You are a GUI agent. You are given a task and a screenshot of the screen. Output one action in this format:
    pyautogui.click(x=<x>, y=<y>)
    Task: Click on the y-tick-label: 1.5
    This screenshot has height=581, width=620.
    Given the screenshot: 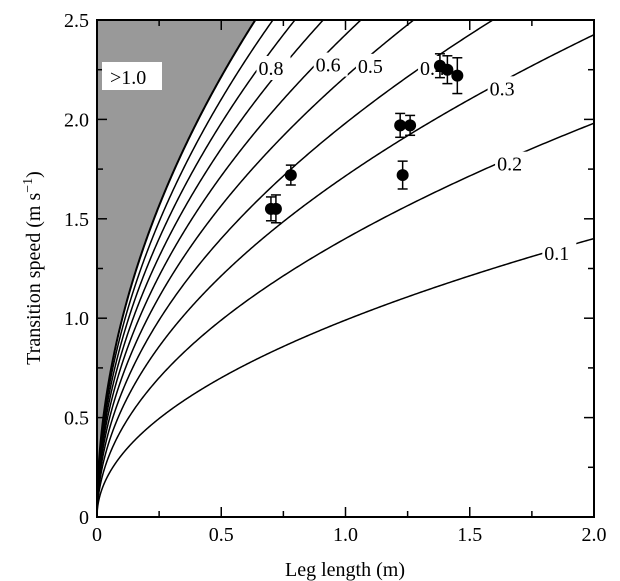 What is the action you would take?
    pyautogui.click(x=76, y=220)
    